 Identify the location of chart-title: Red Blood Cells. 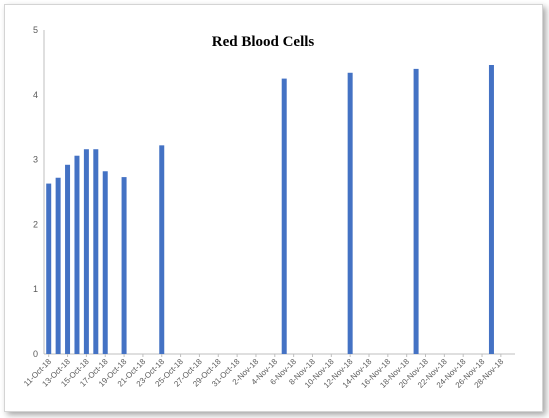
(263, 42).